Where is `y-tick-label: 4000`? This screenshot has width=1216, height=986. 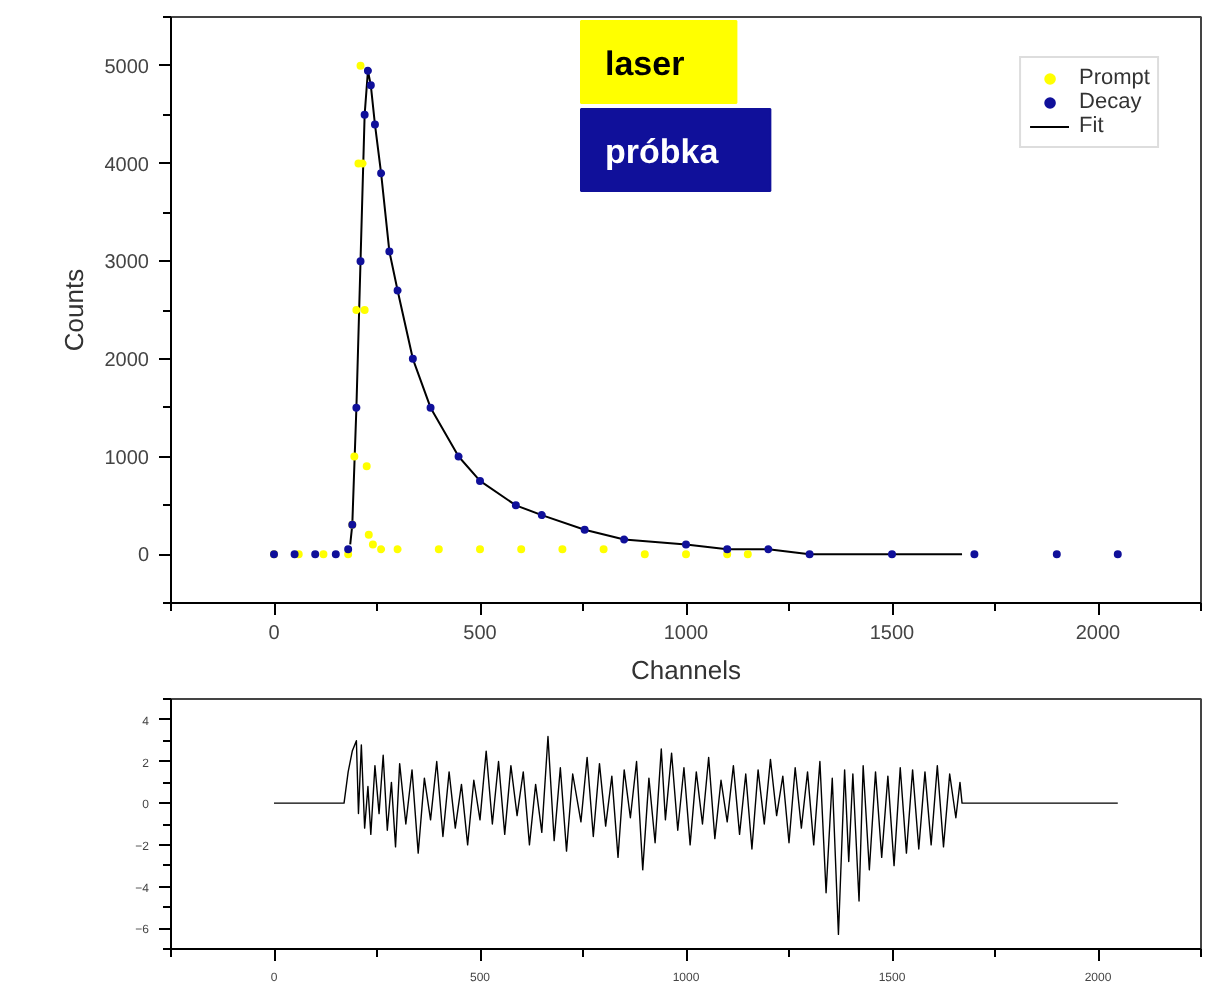
y-tick-label: 4000 is located at coordinates (127, 165).